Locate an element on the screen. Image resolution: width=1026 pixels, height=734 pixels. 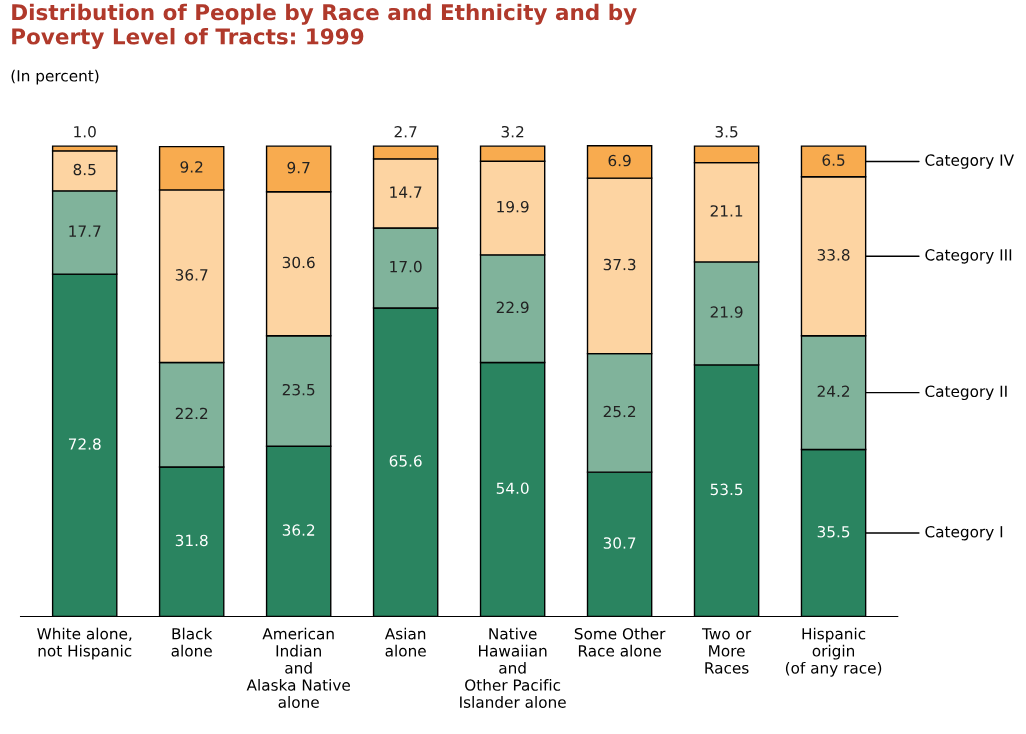
data-label: 21.1 is located at coordinates (726, 211).